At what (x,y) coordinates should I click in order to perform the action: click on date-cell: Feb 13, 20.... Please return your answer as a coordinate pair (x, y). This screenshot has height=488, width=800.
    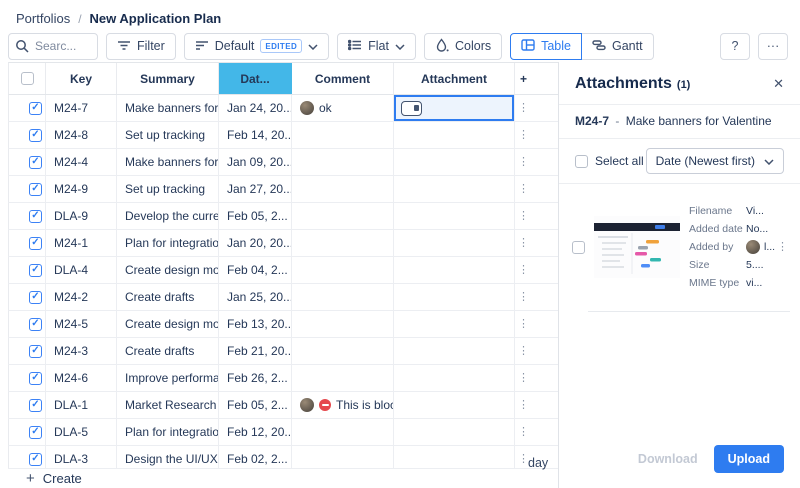
    Looking at the image, I should click on (255, 324).